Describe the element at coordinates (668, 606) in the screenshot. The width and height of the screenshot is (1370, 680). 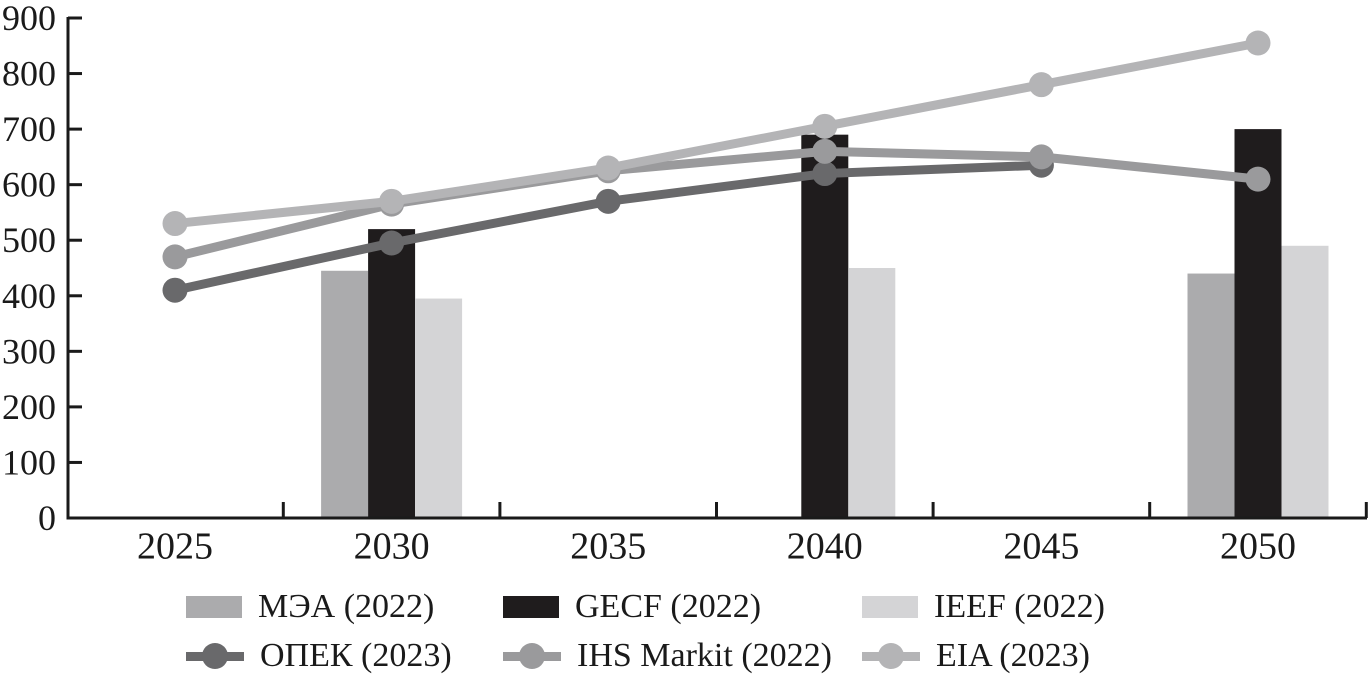
I see `legend-label-gecf: GECF (2022)` at that location.